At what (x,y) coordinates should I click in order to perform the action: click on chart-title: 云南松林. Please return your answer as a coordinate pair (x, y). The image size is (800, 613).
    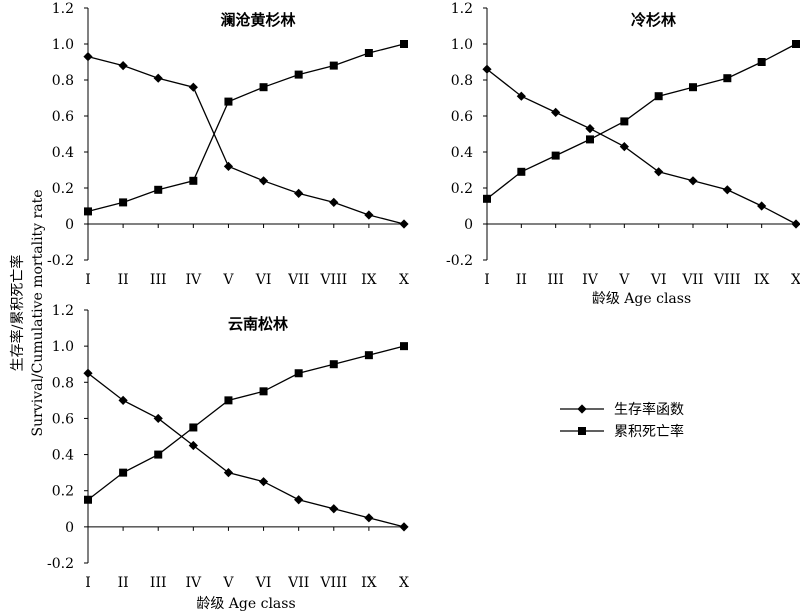
    Looking at the image, I should click on (258, 324).